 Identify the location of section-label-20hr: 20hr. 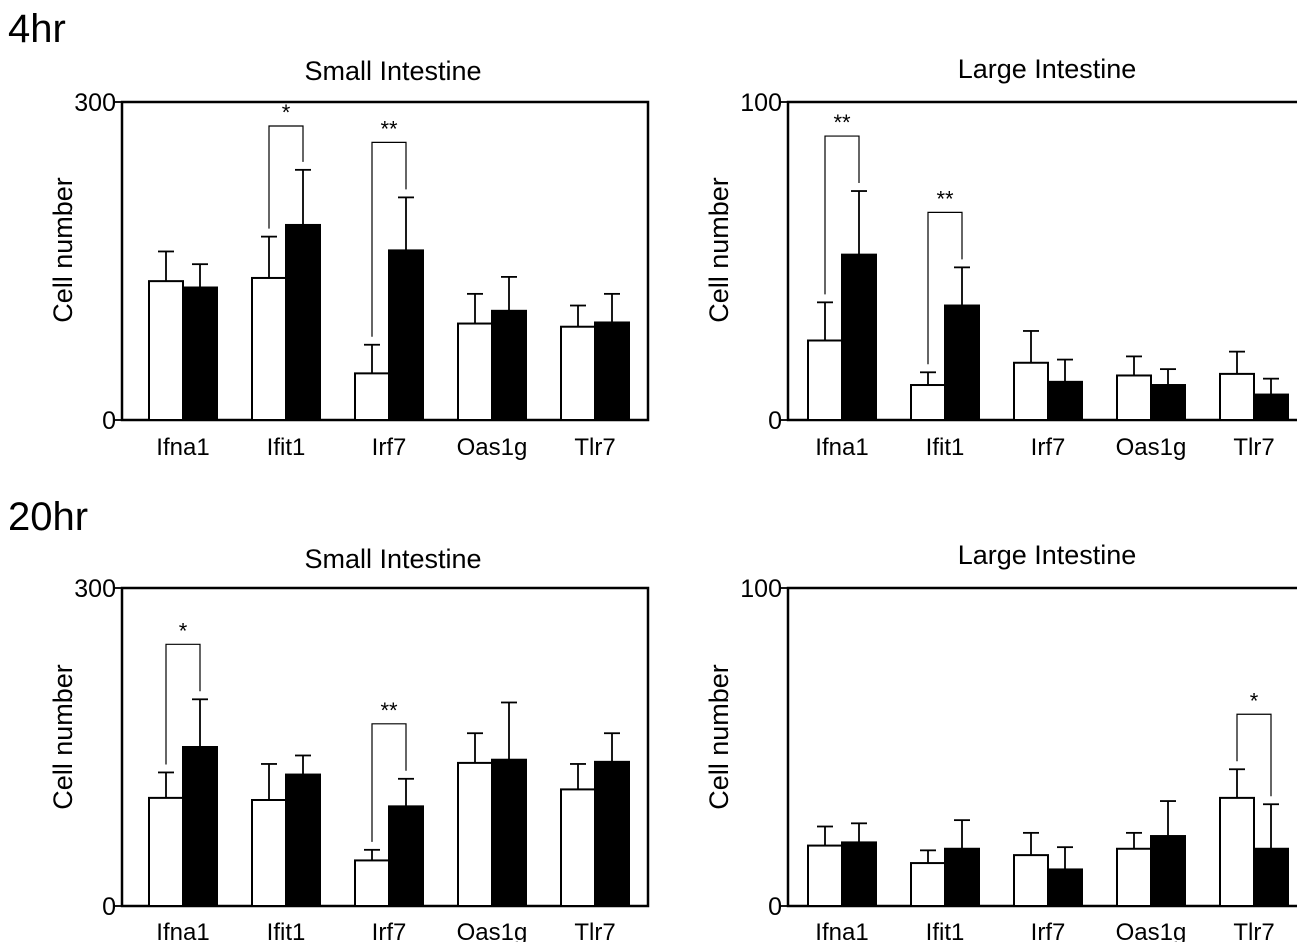
(48, 517).